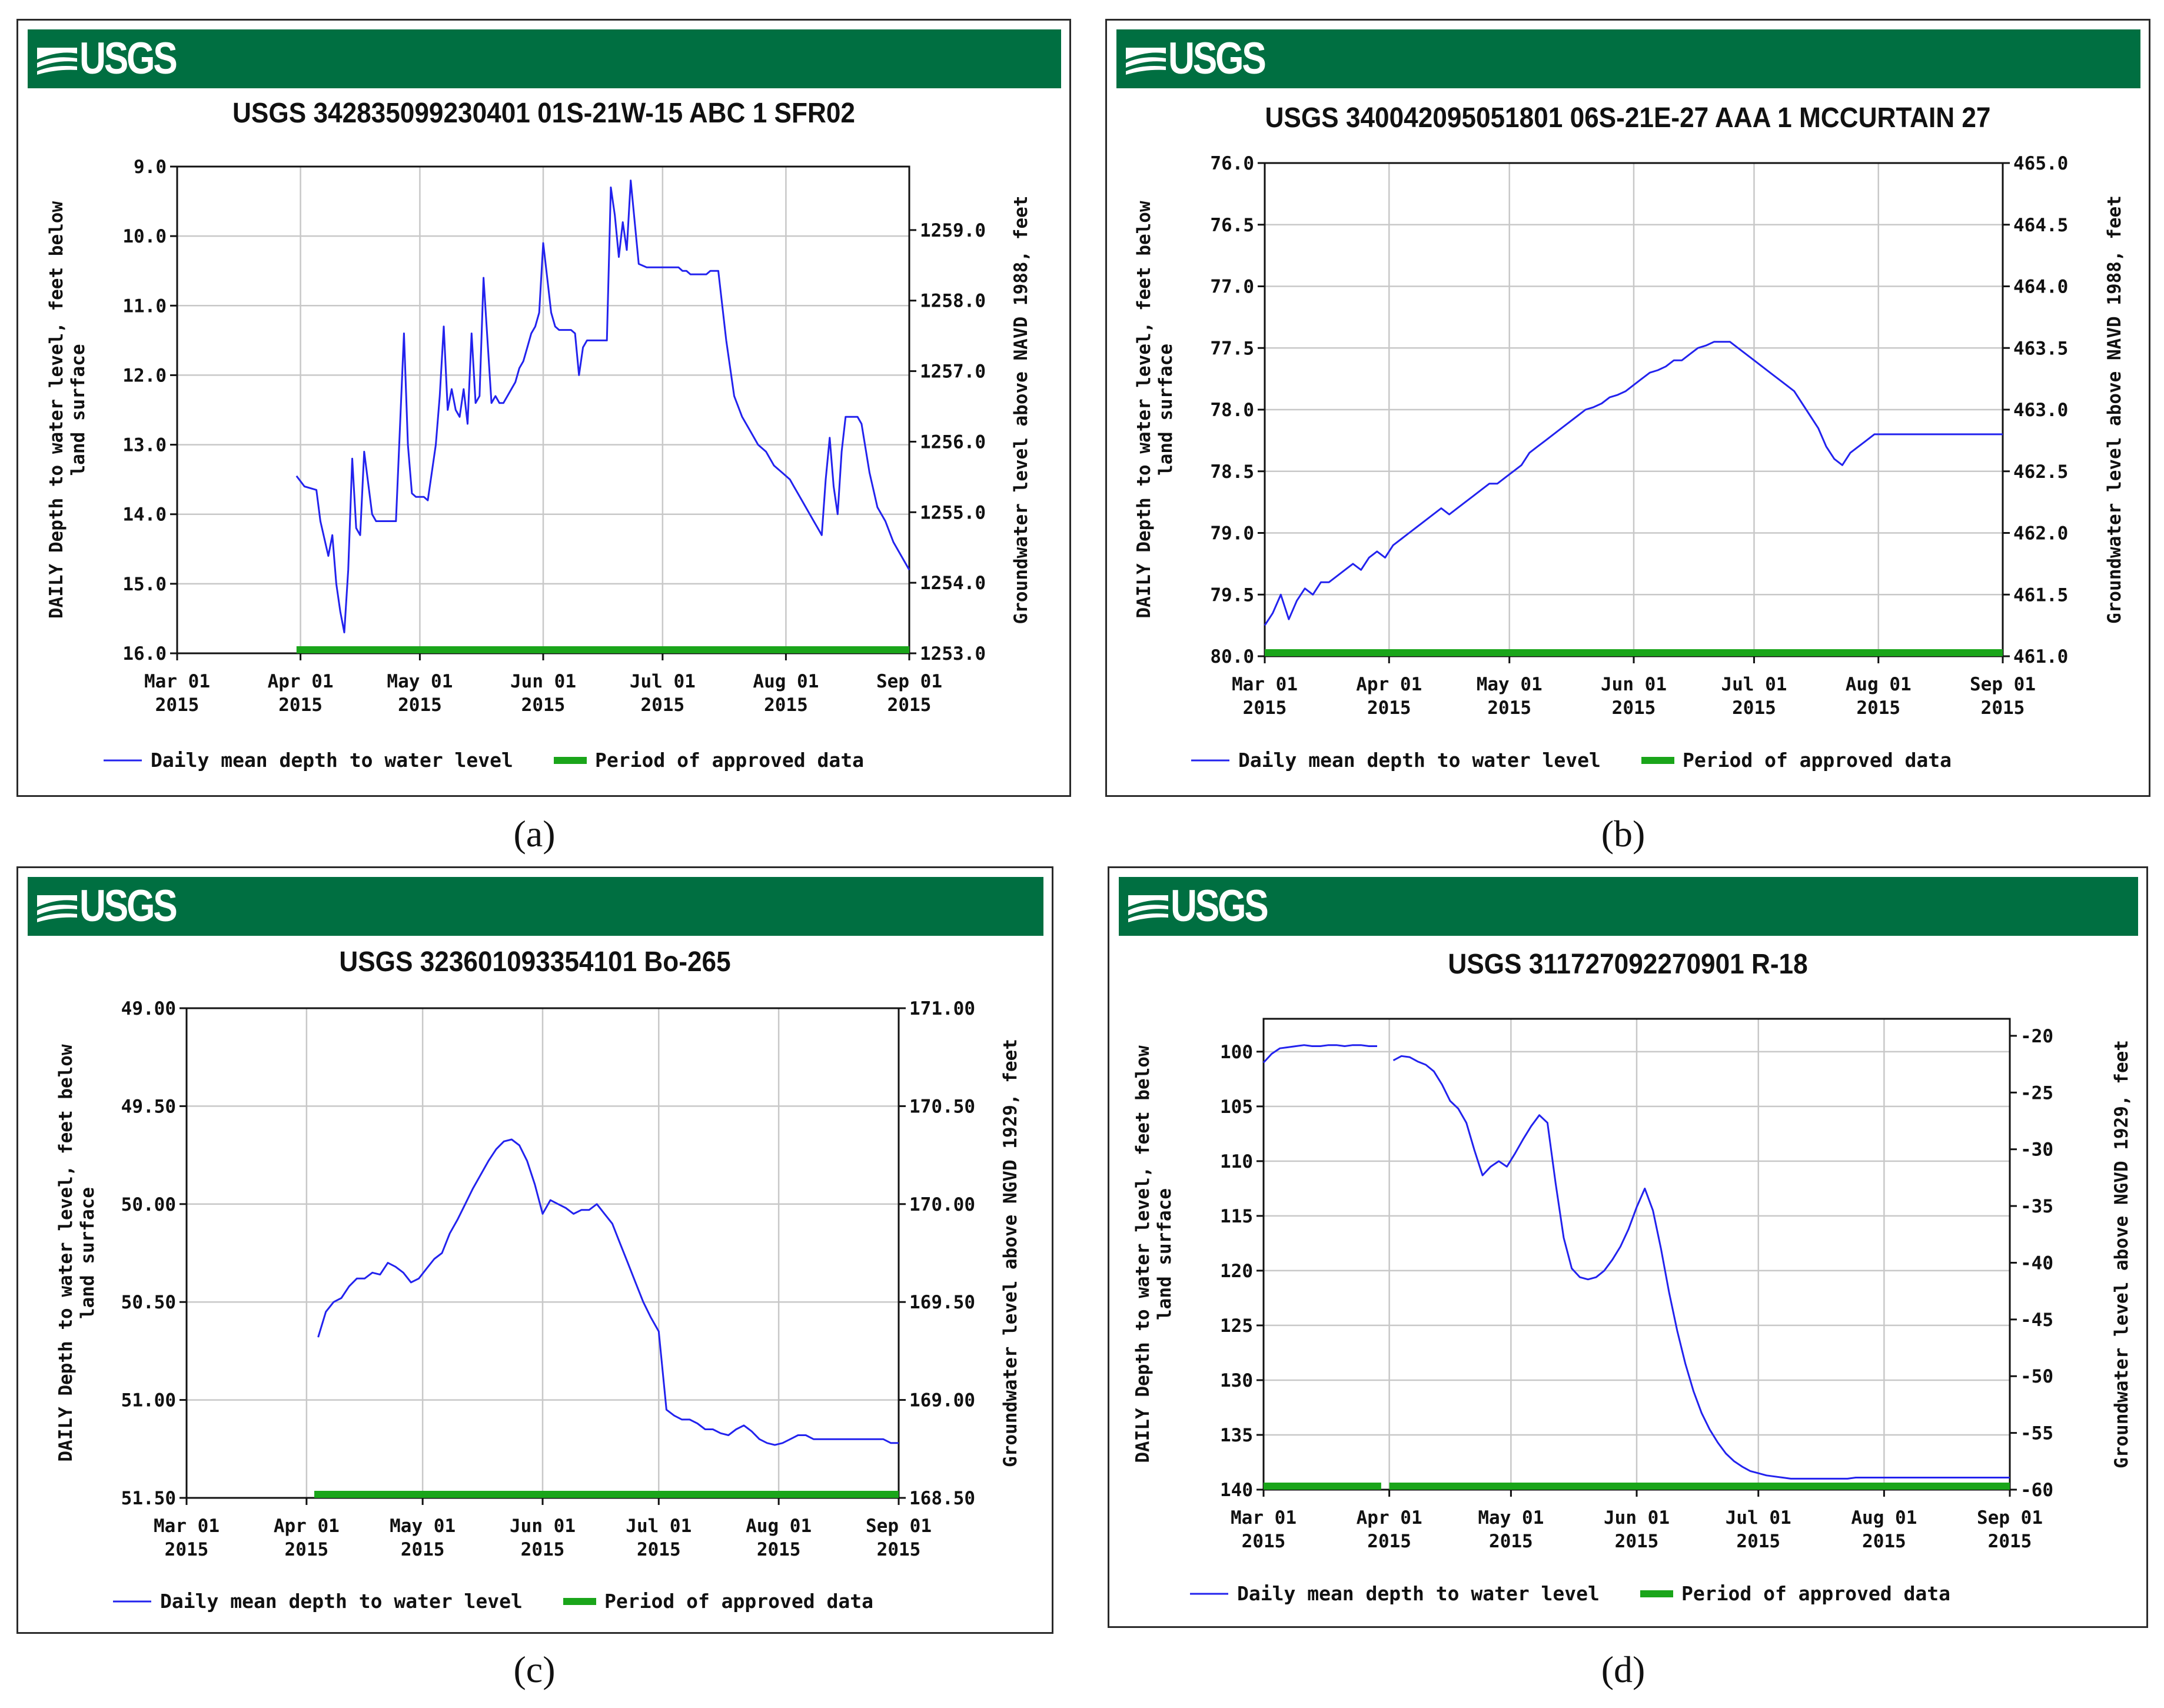 This screenshot has width=2164, height=1708. I want to click on y2-tick-label: 1255.0, so click(953, 512).